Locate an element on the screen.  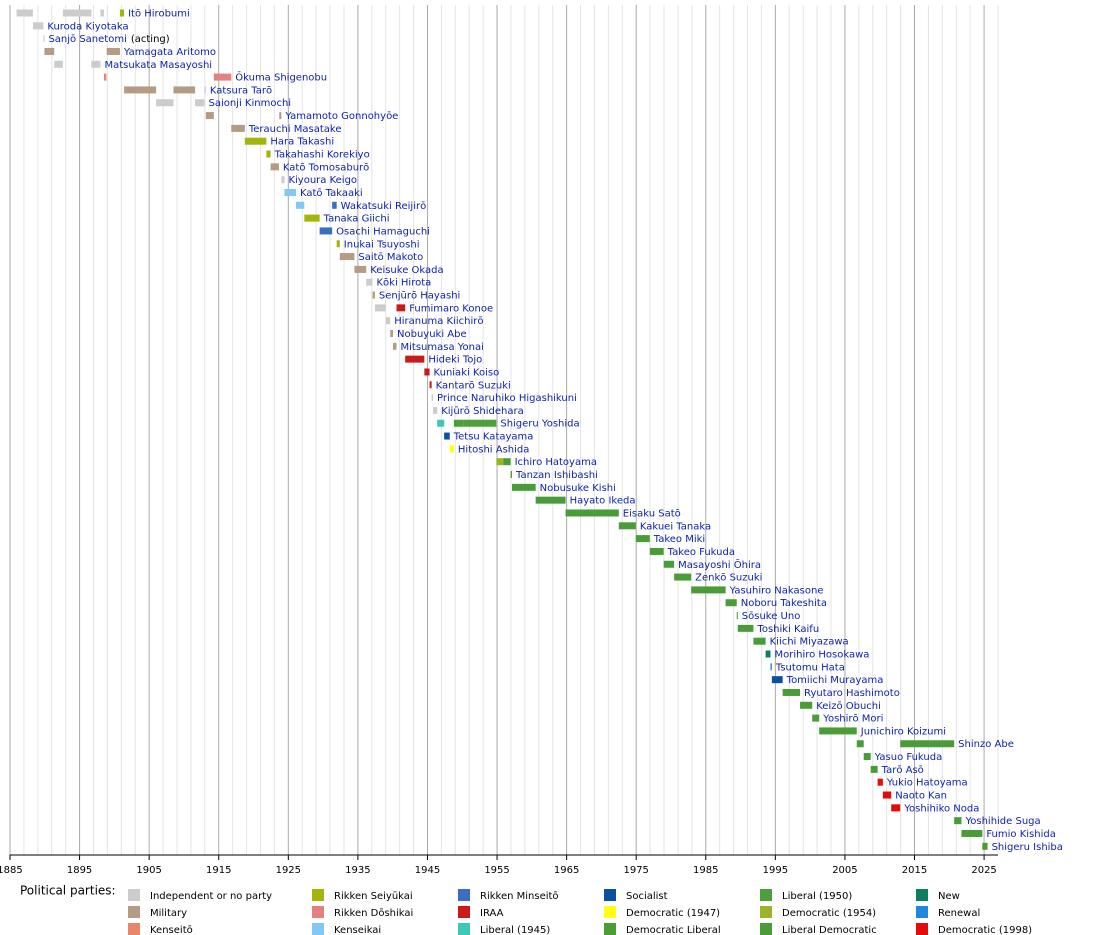
pm-name: Takeo Miki is located at coordinates (679, 539).